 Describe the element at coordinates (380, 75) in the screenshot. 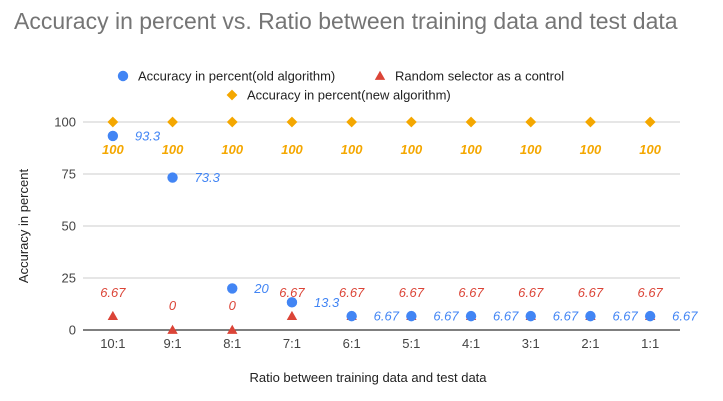

I see `legend-marker-random-selector` at that location.